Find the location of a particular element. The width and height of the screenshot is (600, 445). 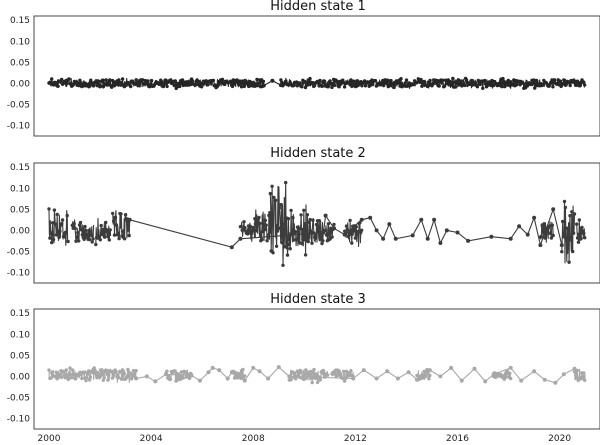

y-axis-ticks: 0.15 0.10 0.05 0.00 -0.05 -0.10 is located at coordinates (19, 73).